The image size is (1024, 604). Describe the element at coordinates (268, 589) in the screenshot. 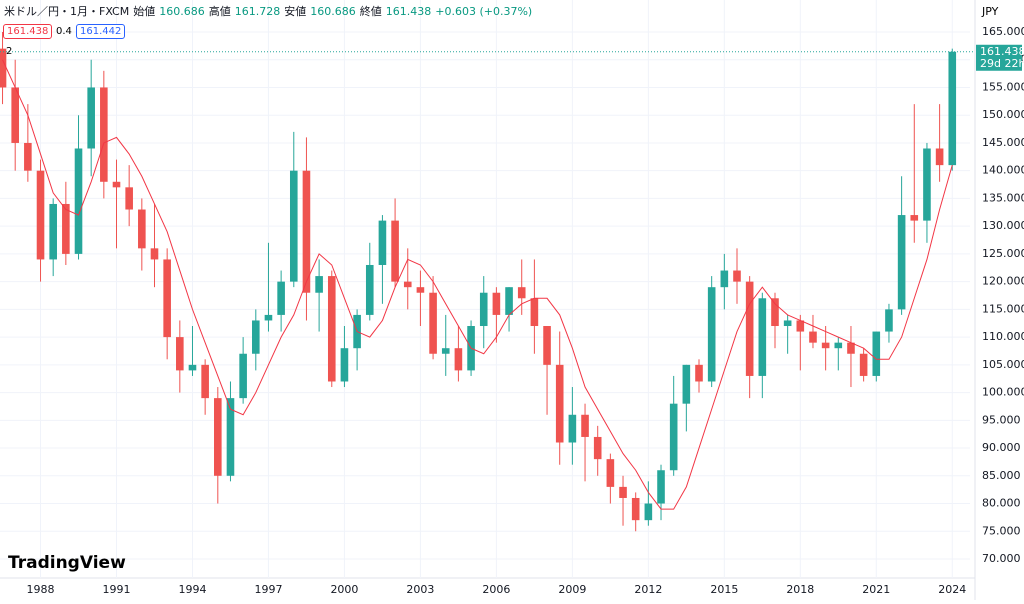

I see `x-tick-label: 1997` at that location.